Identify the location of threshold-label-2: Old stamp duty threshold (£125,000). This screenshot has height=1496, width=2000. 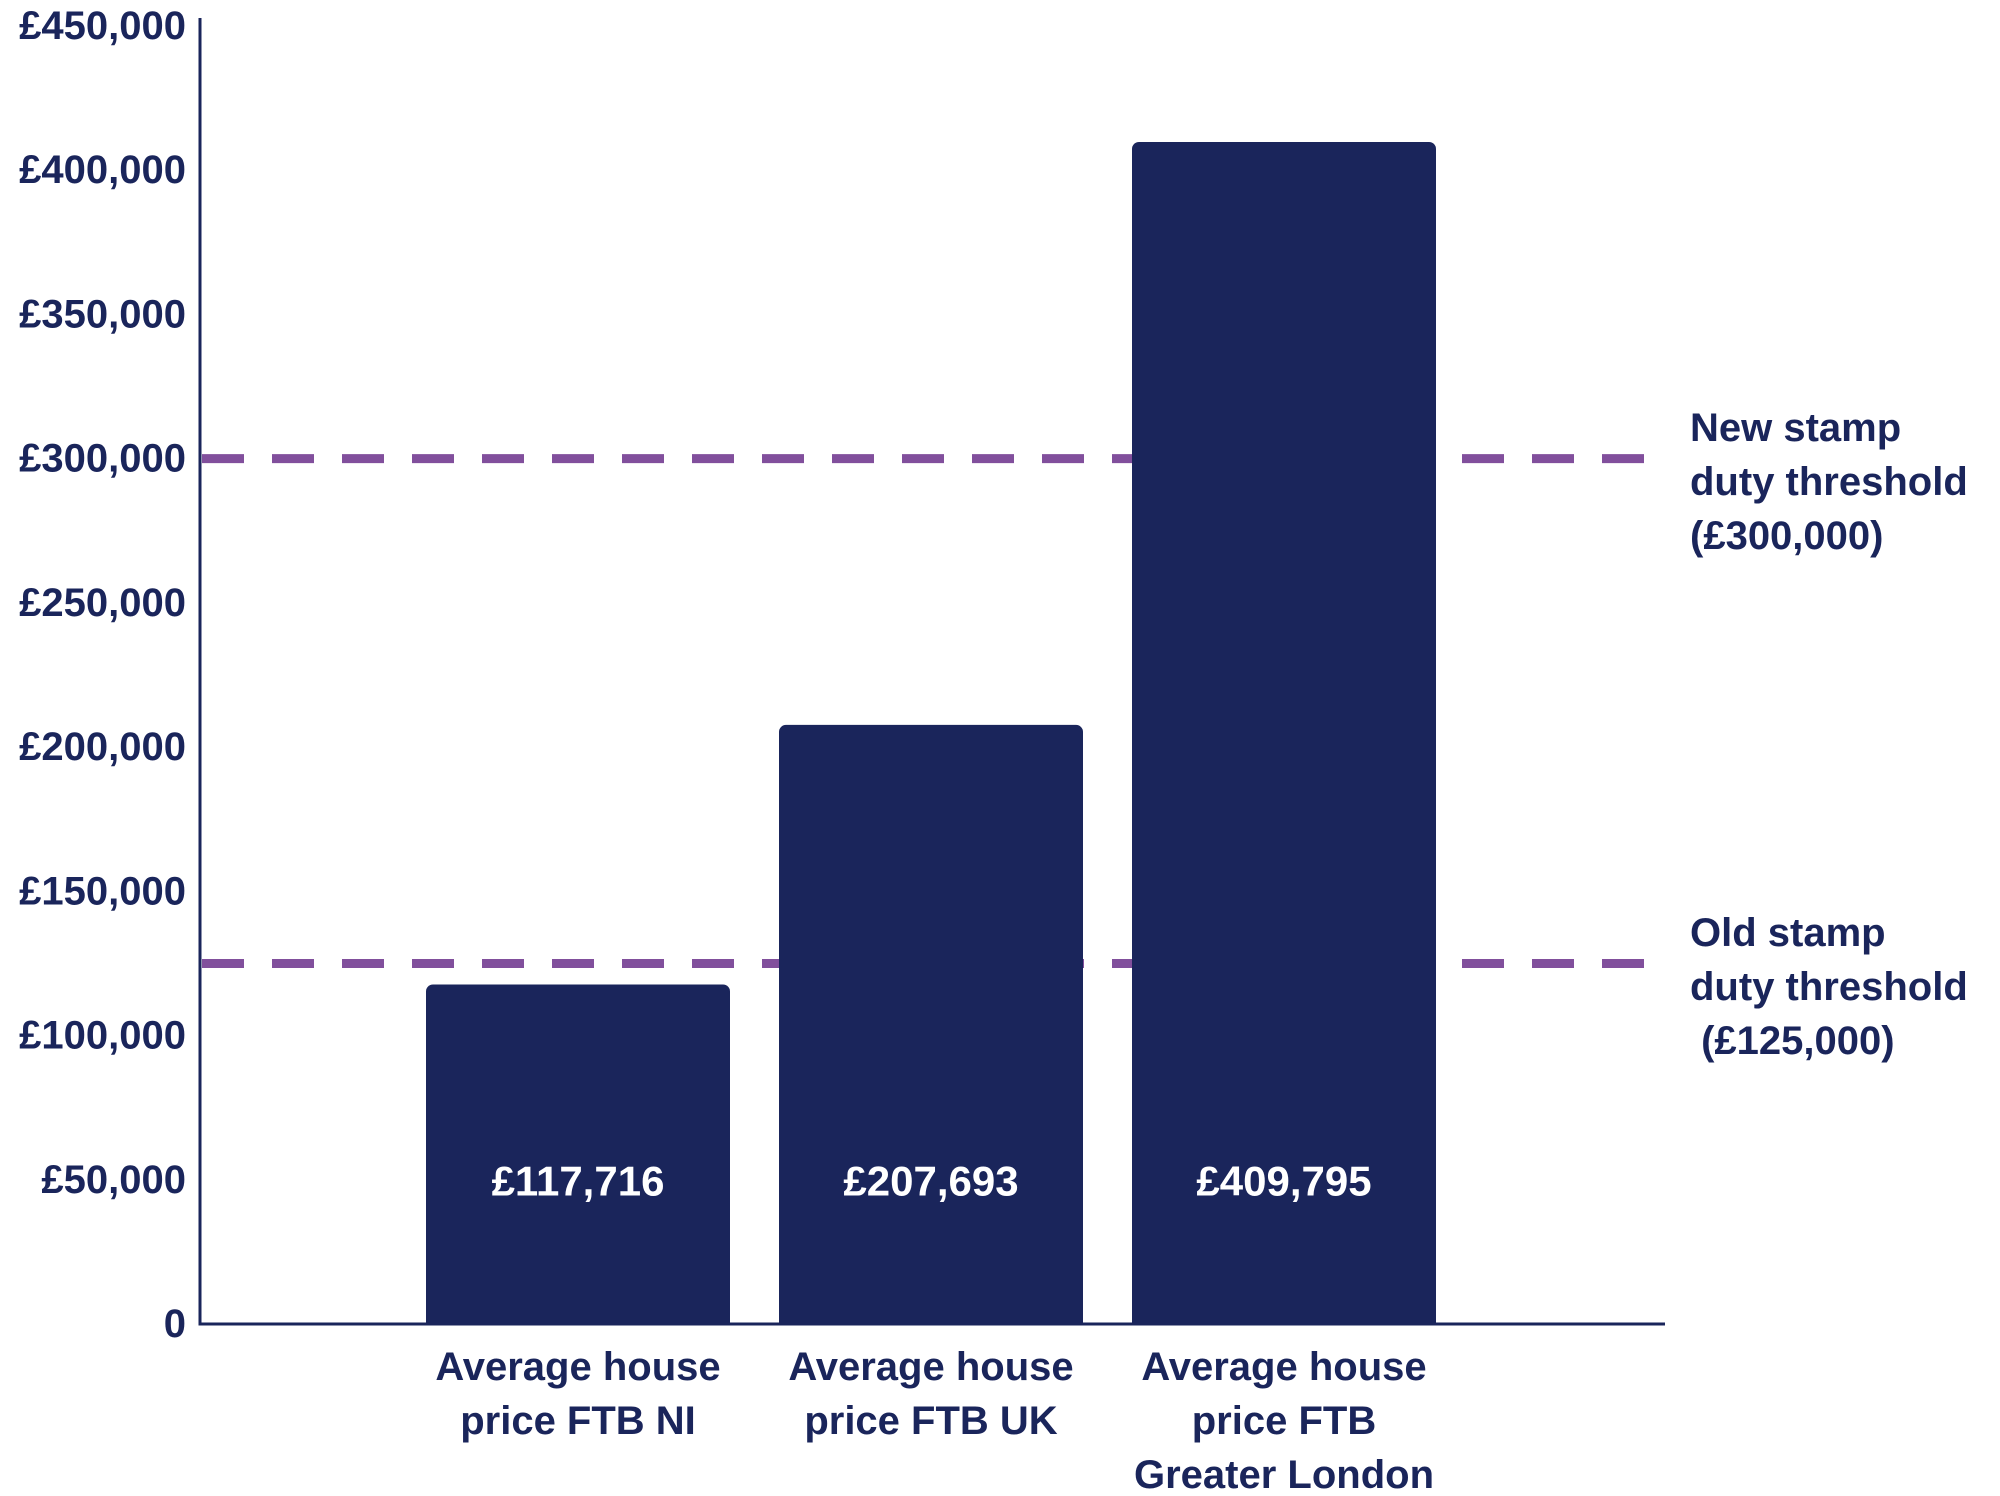
(1829, 987).